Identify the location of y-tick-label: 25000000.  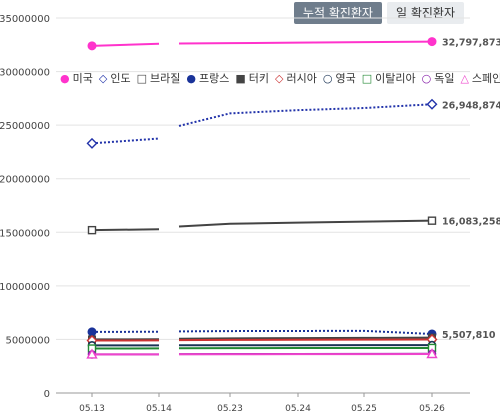
(25, 126).